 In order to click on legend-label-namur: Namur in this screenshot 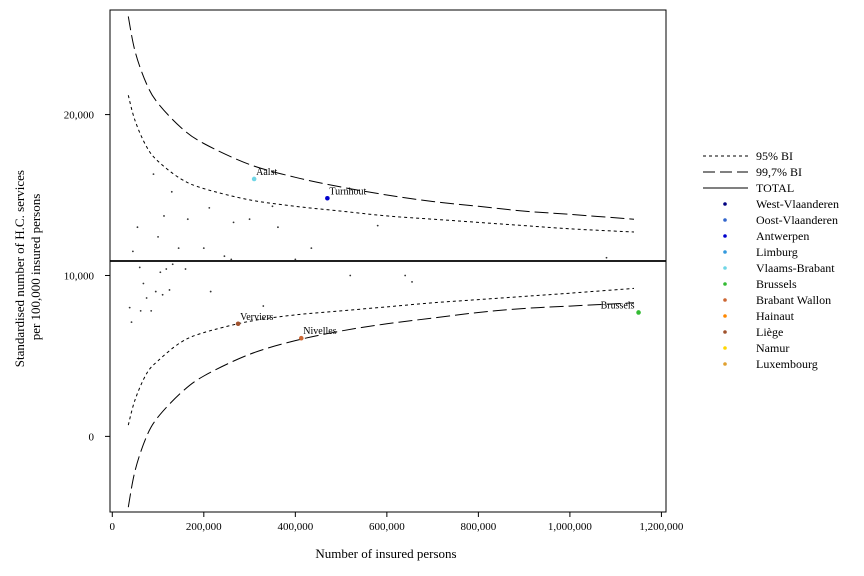, I will do `click(772, 348)`.